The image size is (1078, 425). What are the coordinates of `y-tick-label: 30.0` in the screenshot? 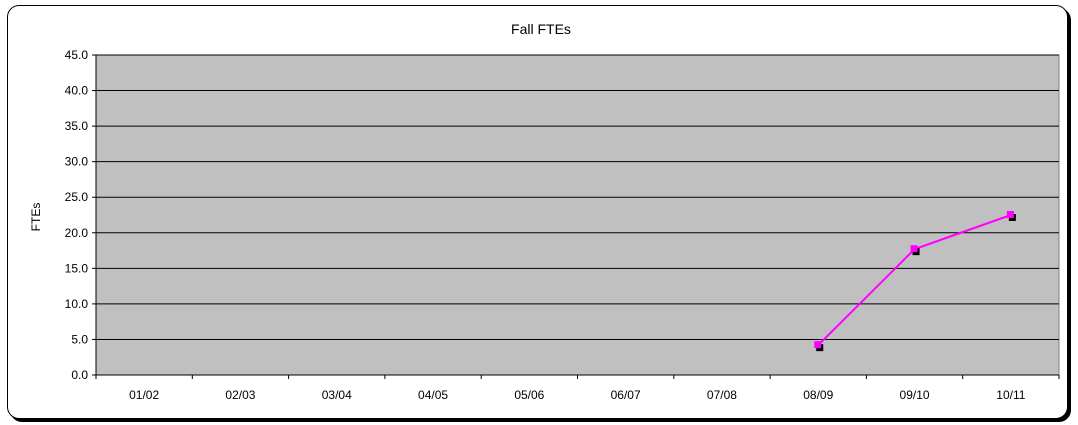 It's located at (77, 162).